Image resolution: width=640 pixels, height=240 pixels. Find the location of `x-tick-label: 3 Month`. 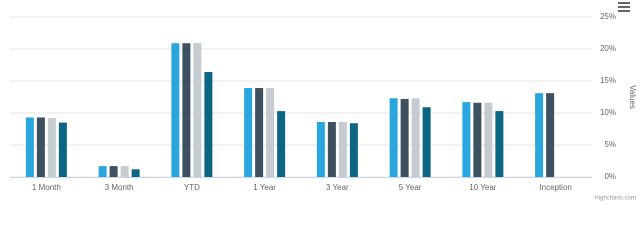

x-tick-label: 3 Month is located at coordinates (119, 187).